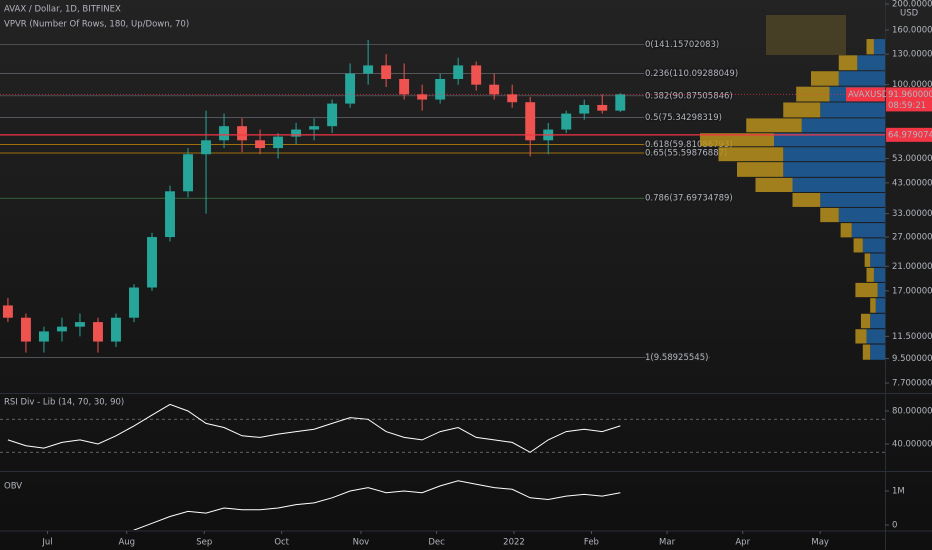 The height and width of the screenshot is (550, 932). What do you see at coordinates (912, 359) in the screenshot?
I see `y-tick-label: 9.500000000` at bounding box center [912, 359].